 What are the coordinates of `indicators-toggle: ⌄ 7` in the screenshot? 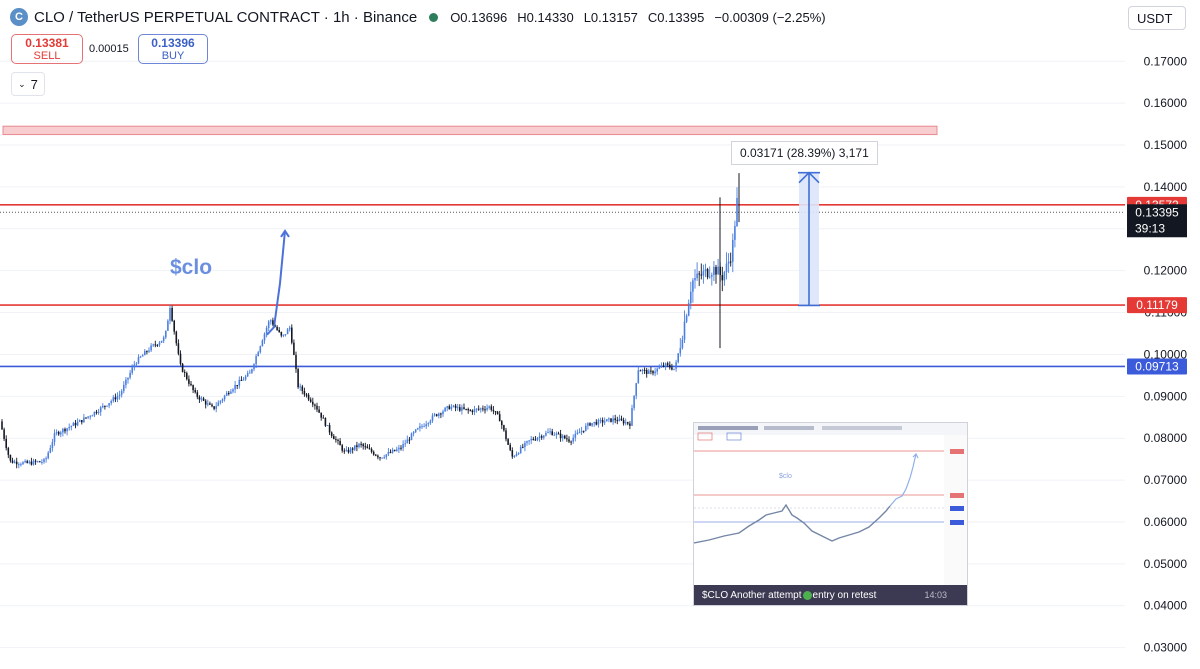 It's located at (28, 84).